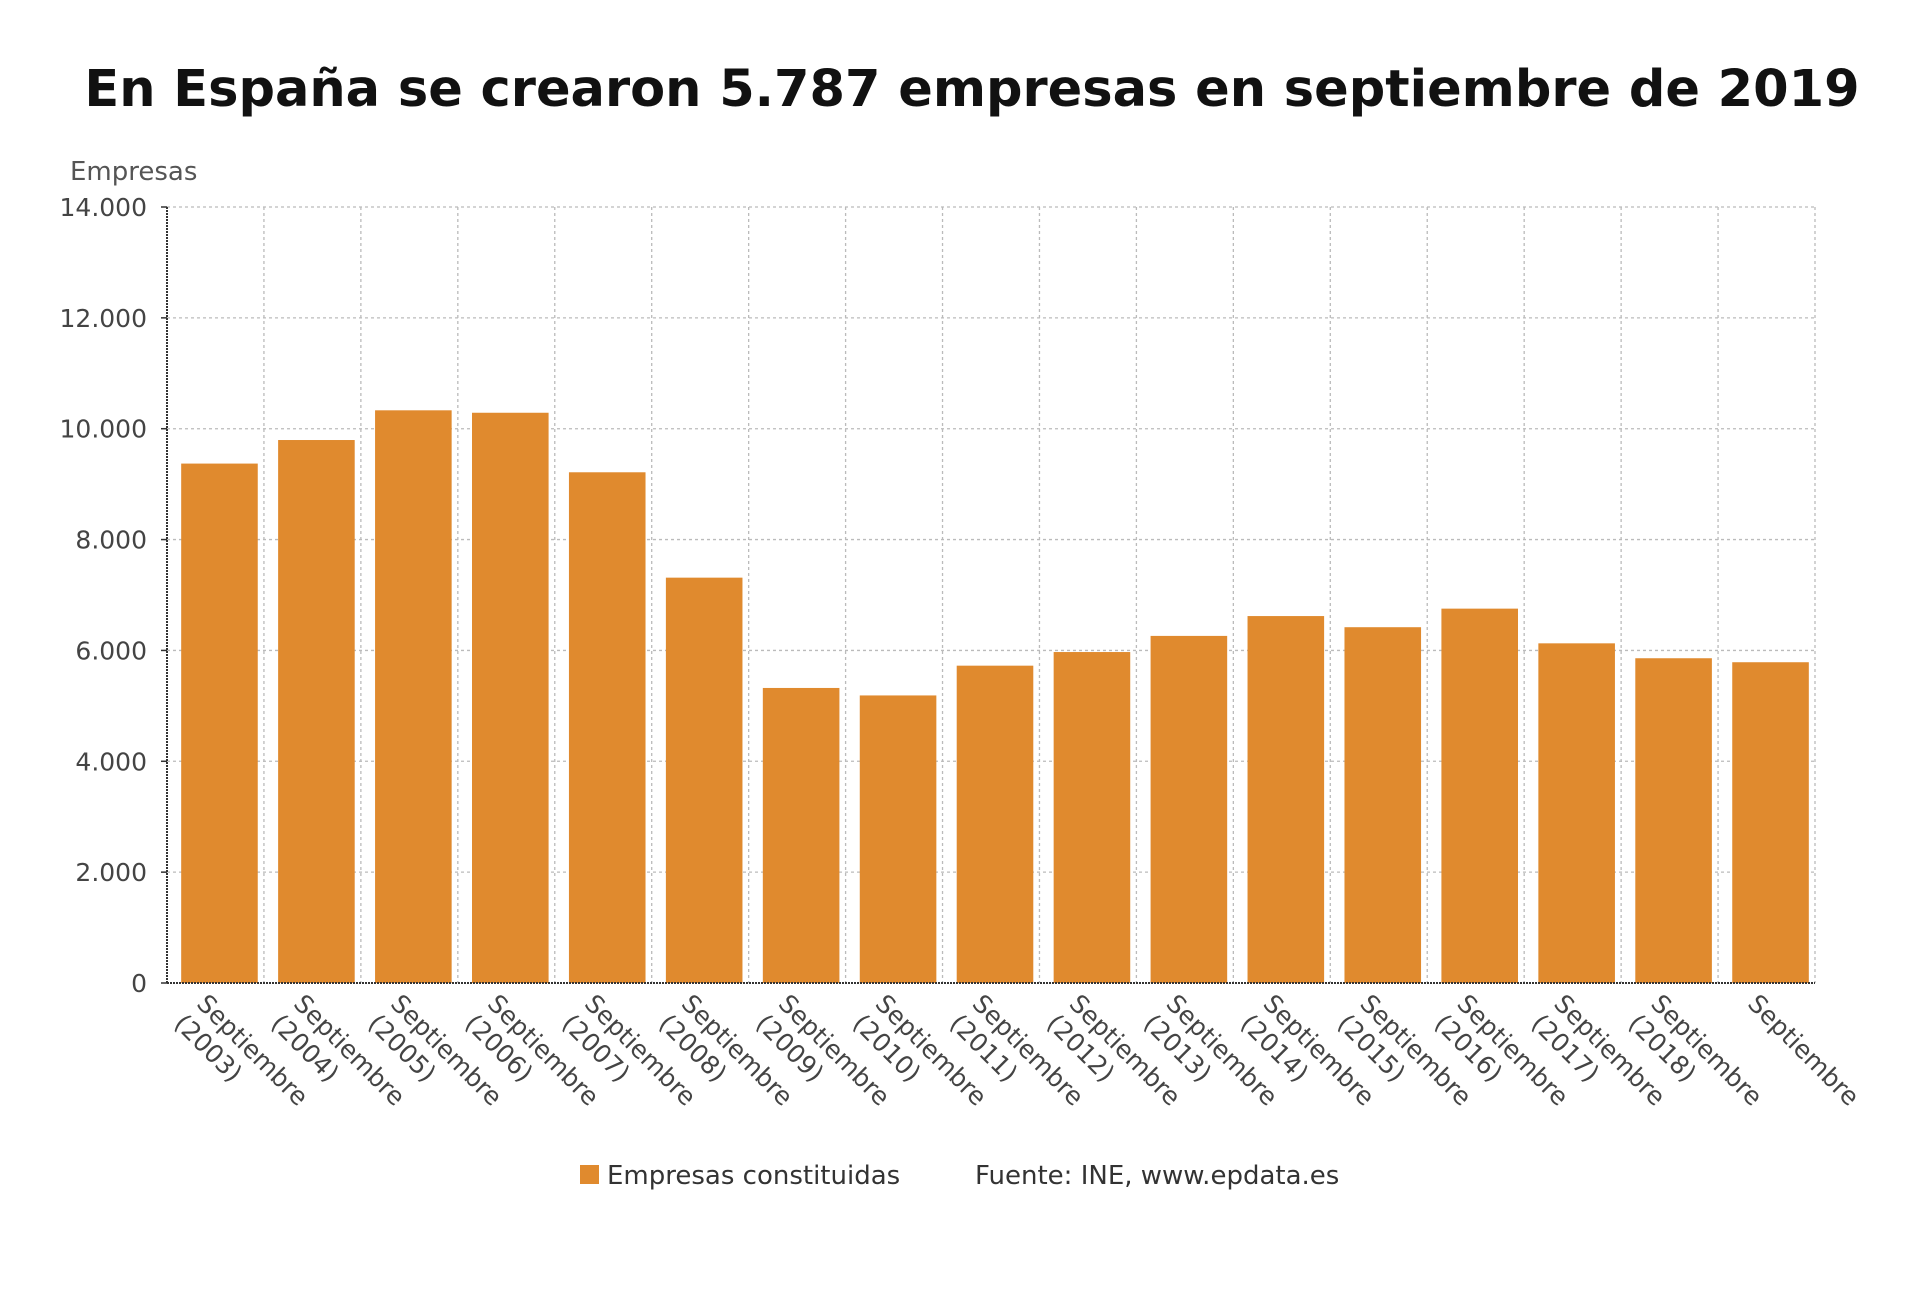 The width and height of the screenshot is (1920, 1294). What do you see at coordinates (111, 872) in the screenshot?
I see `y-tick-label: 2.000` at bounding box center [111, 872].